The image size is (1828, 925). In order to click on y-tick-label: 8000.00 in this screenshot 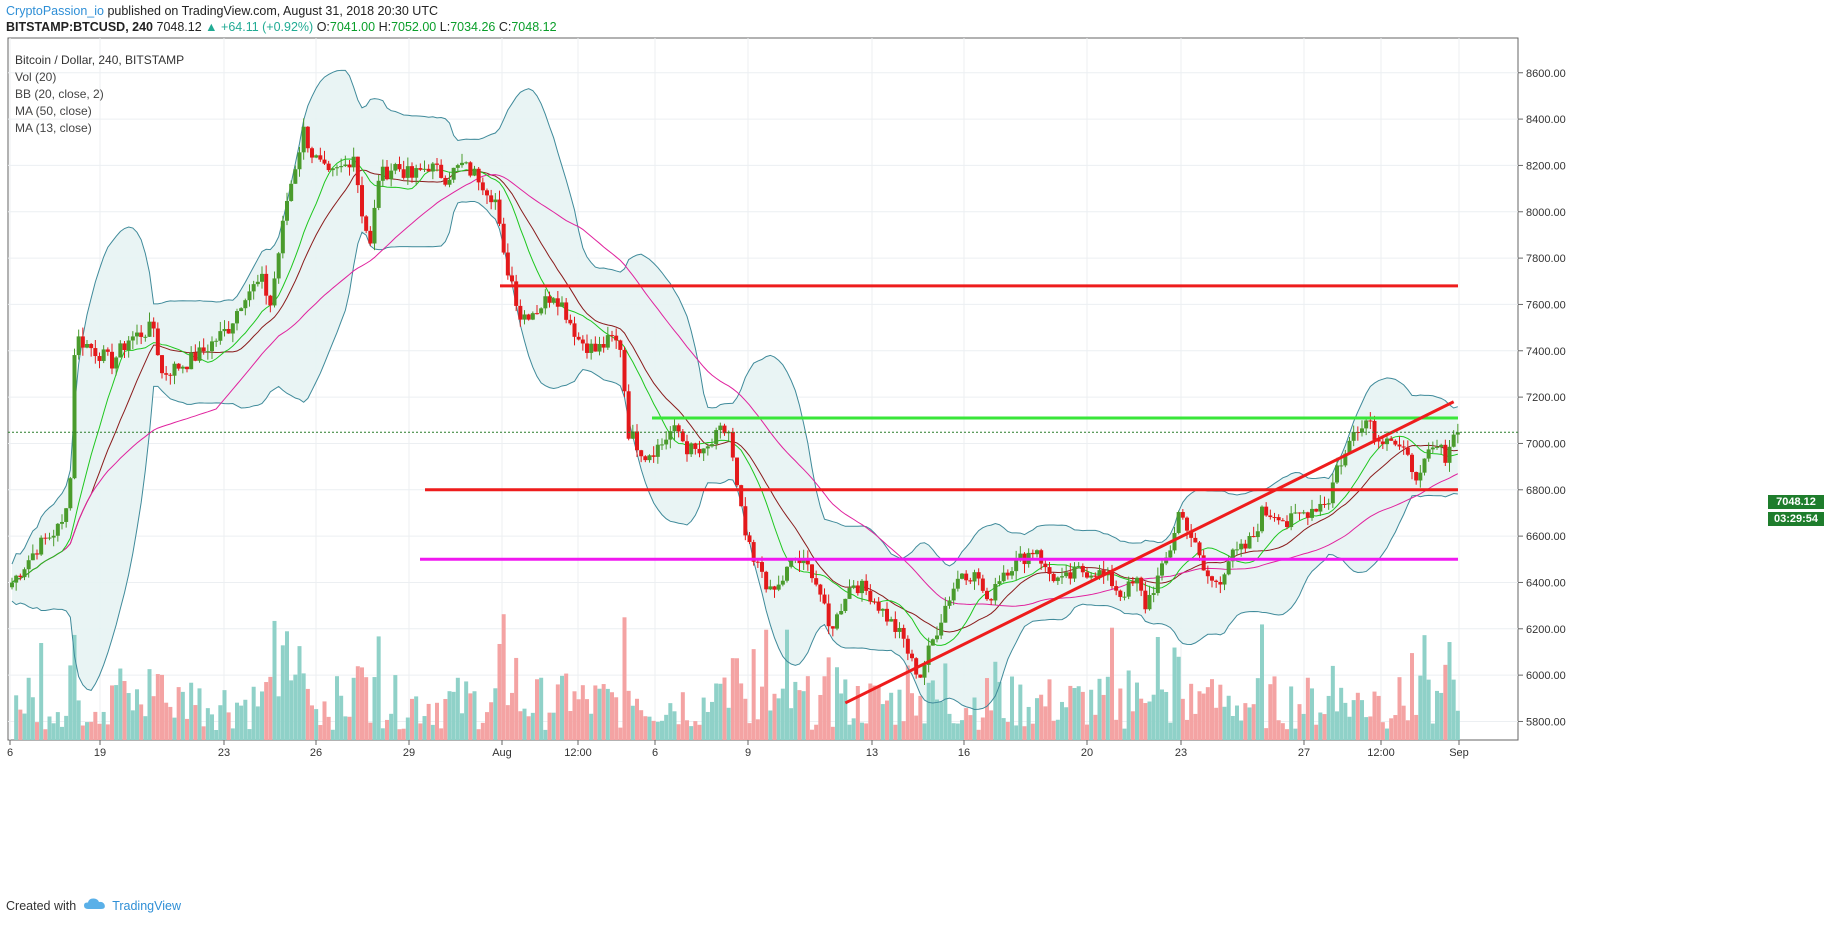, I will do `click(1546, 213)`.